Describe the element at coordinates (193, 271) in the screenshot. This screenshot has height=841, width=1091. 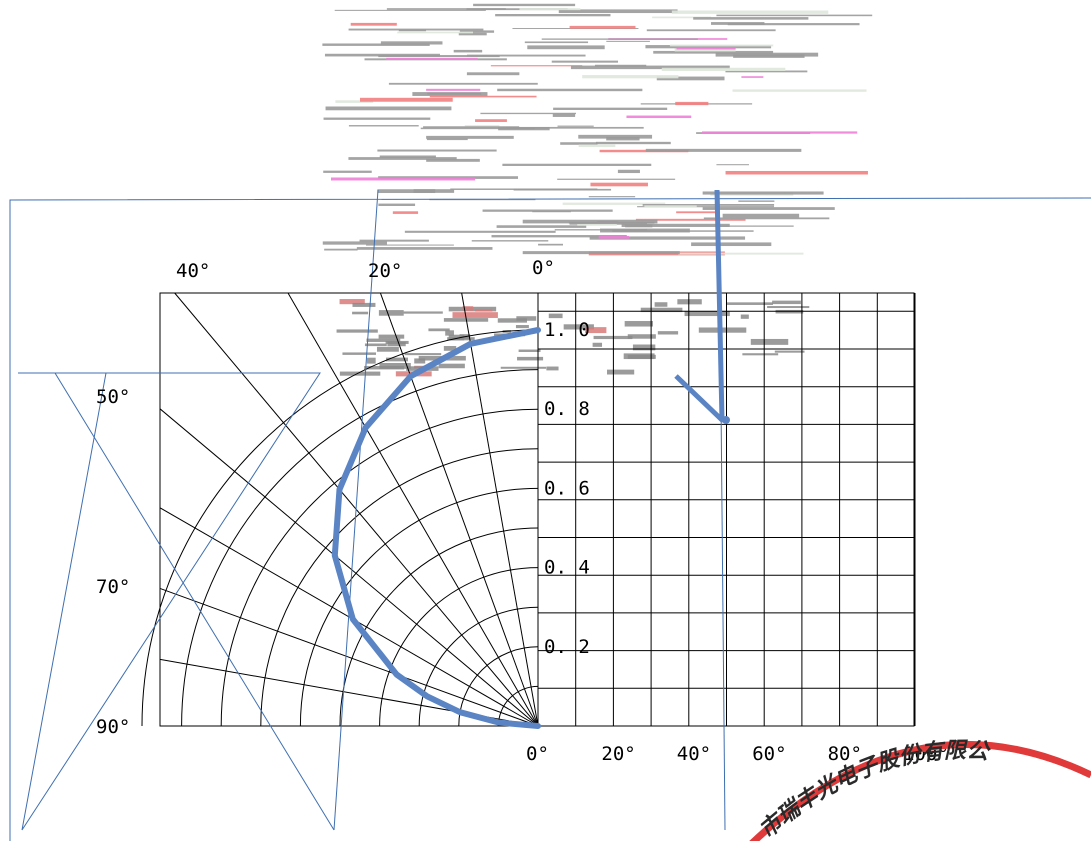
I see `polar-angle-label: 40°` at that location.